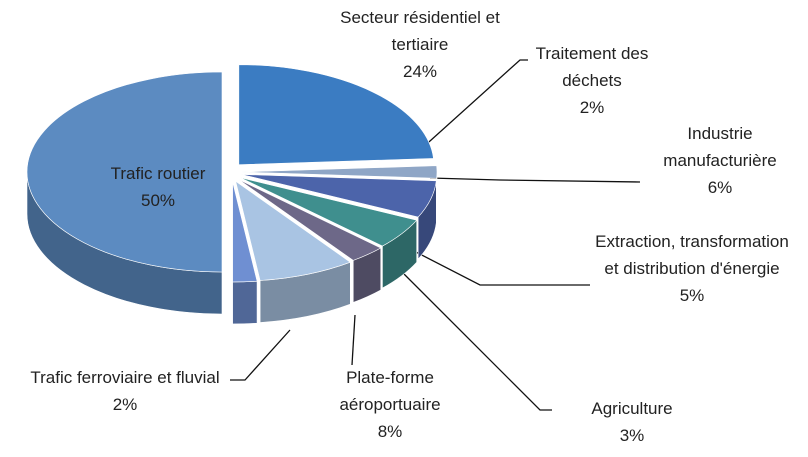 The image size is (808, 457). I want to click on value-label: 3%, so click(632, 435).